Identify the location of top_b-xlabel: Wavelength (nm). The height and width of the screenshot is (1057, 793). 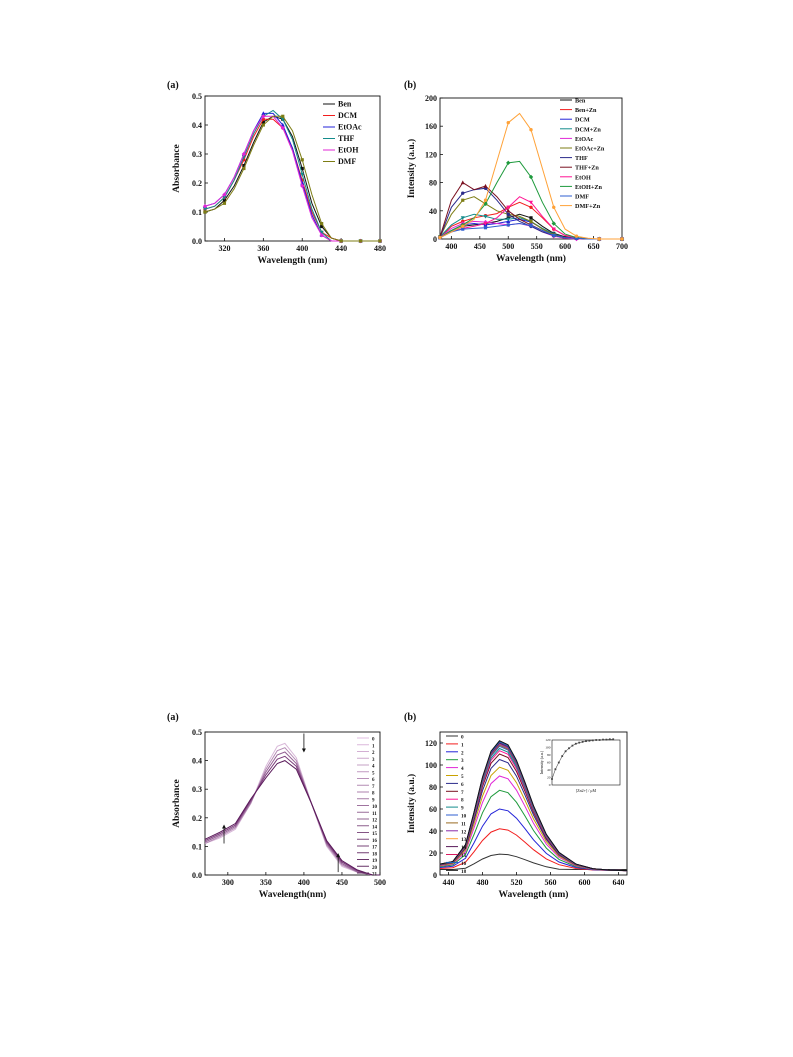
(531, 258).